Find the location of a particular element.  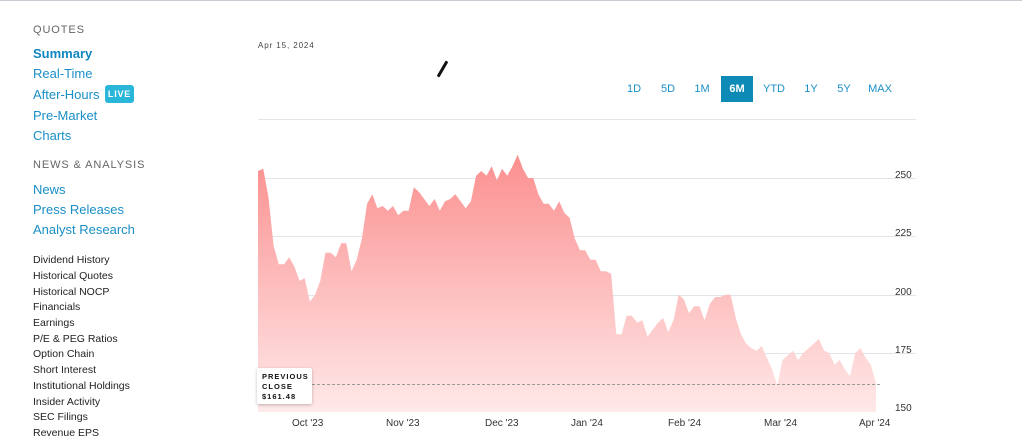

sidebar-item-dividend-history: Dividend History is located at coordinates (71, 260).